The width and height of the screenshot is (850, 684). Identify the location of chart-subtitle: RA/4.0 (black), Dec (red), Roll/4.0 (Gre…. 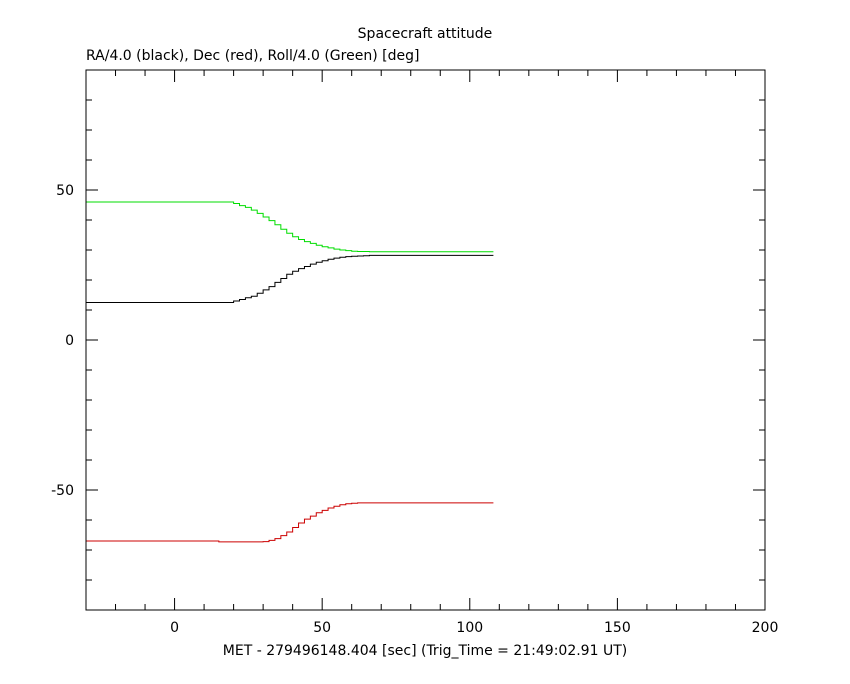
(252, 56).